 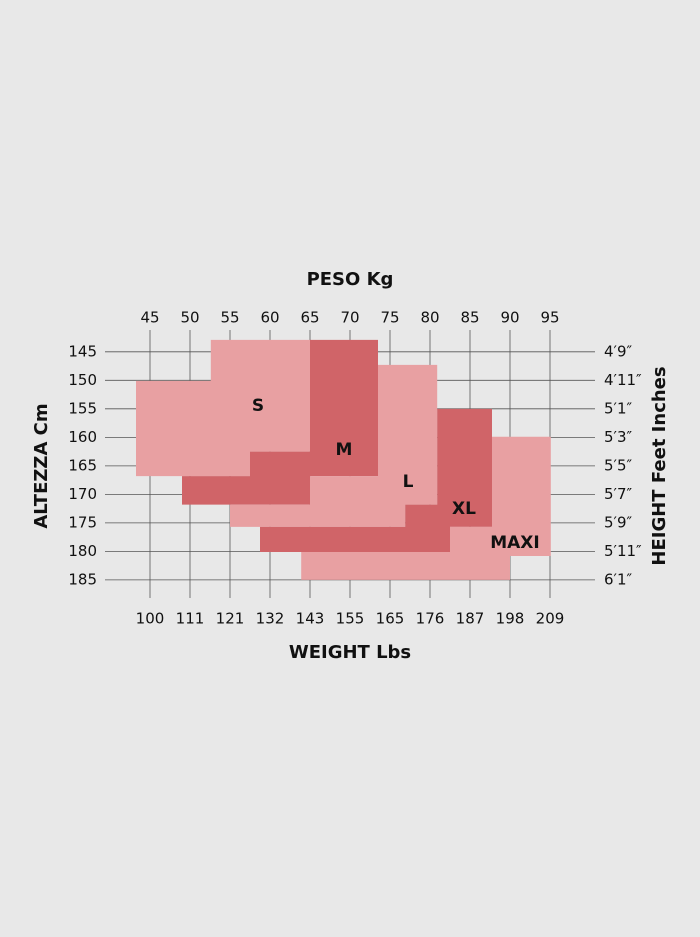 I want to click on right-tick-label: 5′11″, so click(x=623, y=551).